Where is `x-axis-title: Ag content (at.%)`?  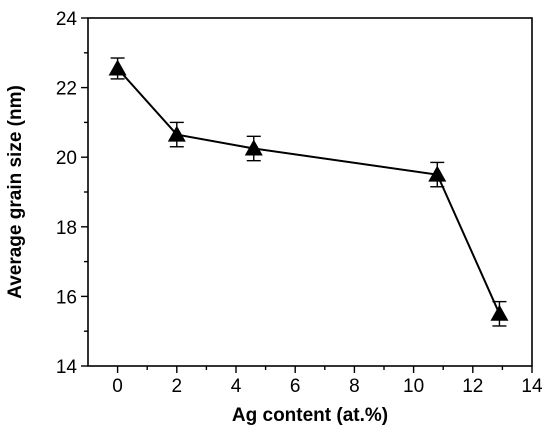
x-axis-title: Ag content (at.%) is located at coordinates (310, 415).